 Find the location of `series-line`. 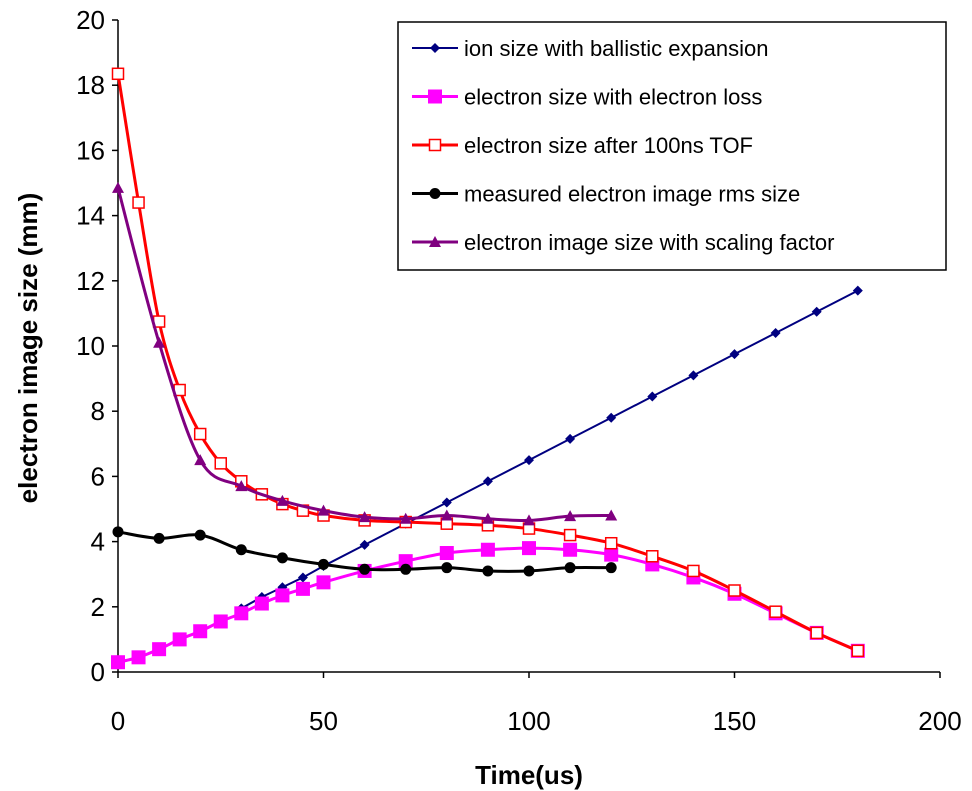

series-line is located at coordinates (488, 605).